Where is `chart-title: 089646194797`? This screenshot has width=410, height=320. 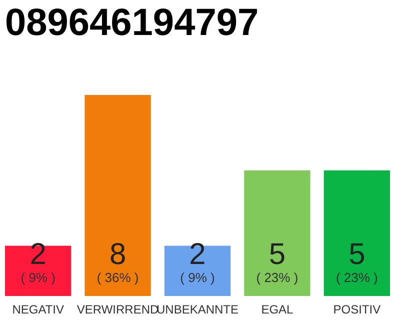
chart-title: 089646194797 is located at coordinates (132, 23).